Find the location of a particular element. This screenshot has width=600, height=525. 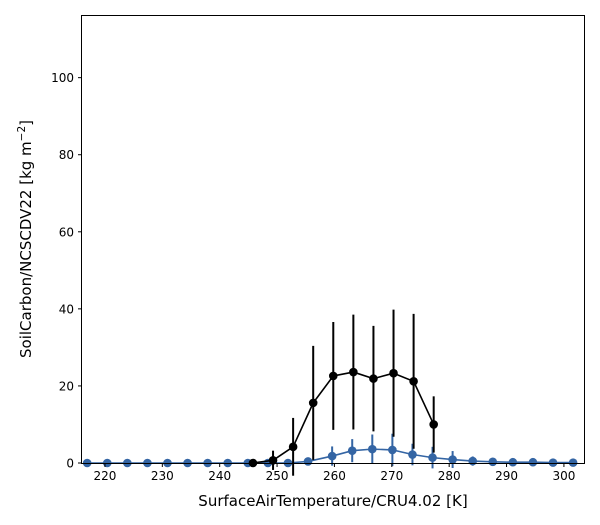

x-tick-label: 250 is located at coordinates (277, 476).